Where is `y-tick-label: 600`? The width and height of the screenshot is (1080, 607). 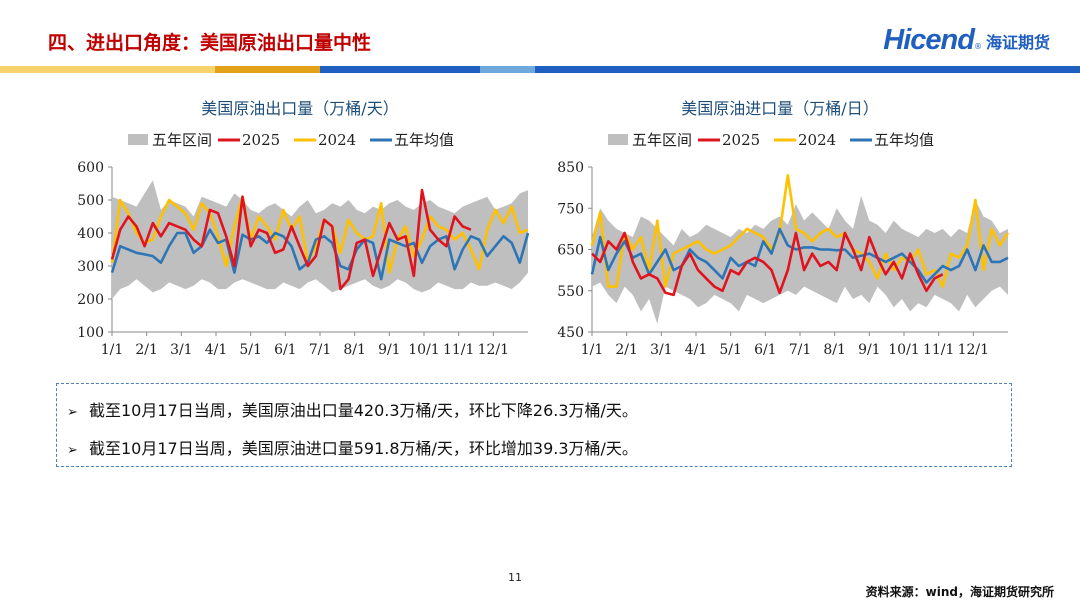 y-tick-label: 600 is located at coordinates (90, 168).